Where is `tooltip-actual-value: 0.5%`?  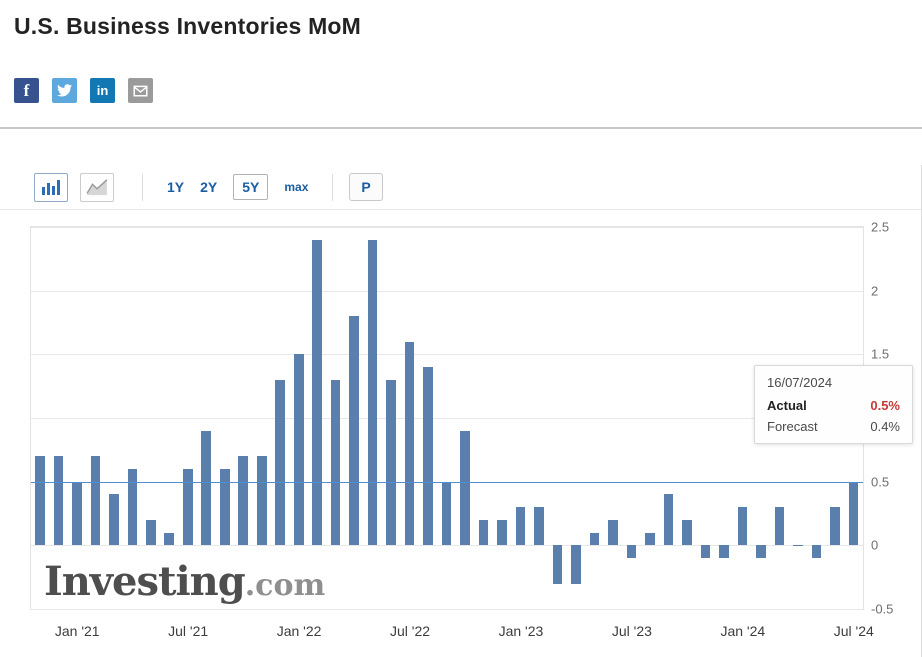
tooltip-actual-value: 0.5% is located at coordinates (885, 405).